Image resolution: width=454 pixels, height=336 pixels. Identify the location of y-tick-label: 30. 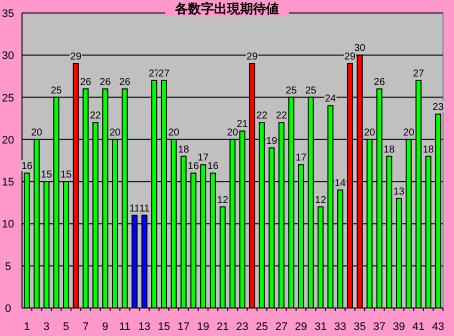
(8, 56).